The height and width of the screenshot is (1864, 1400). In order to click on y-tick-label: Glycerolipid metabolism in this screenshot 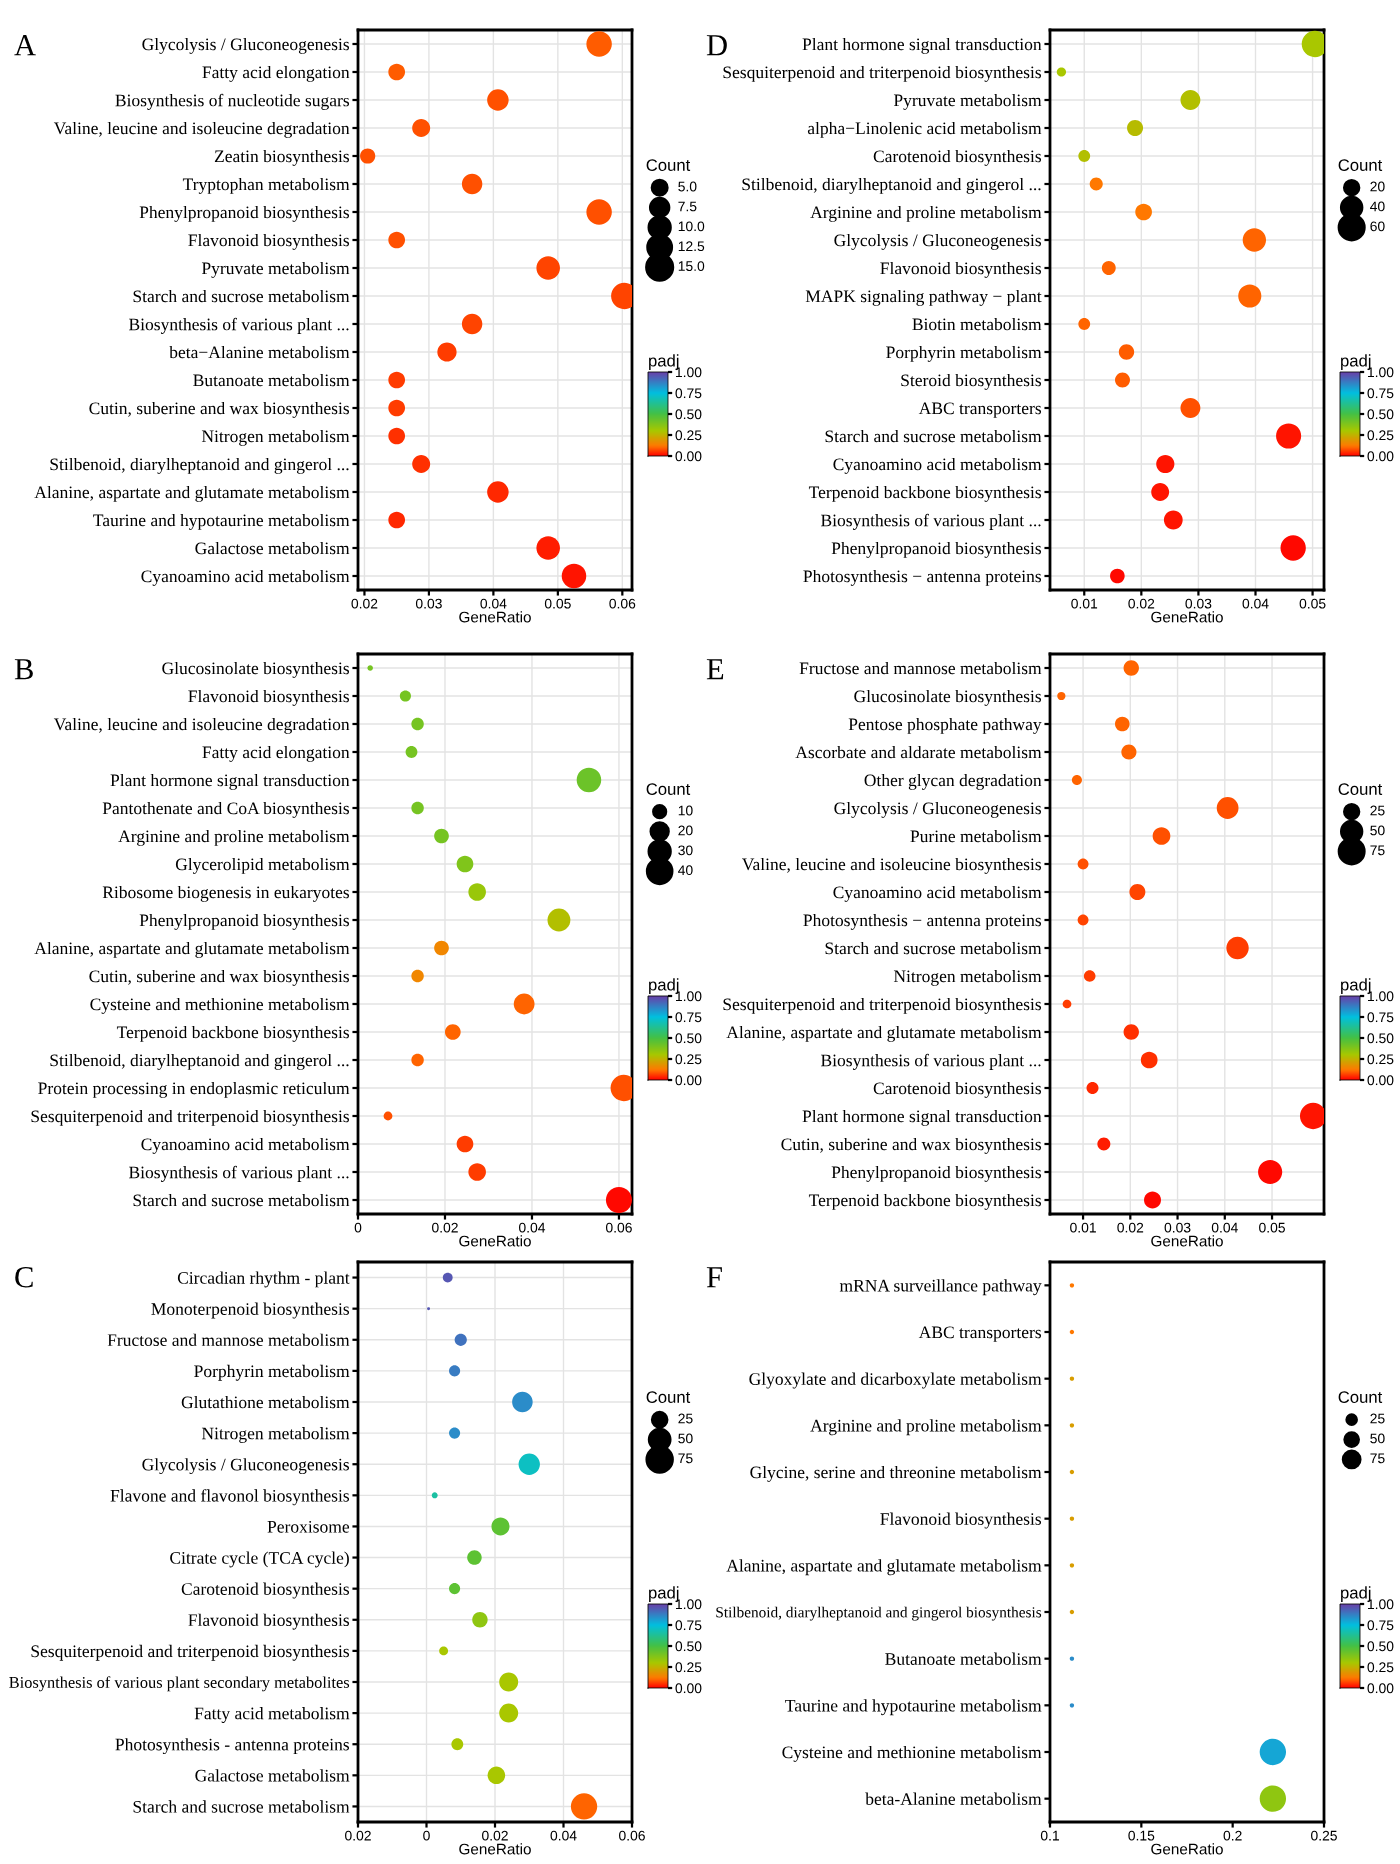, I will do `click(262, 865)`.